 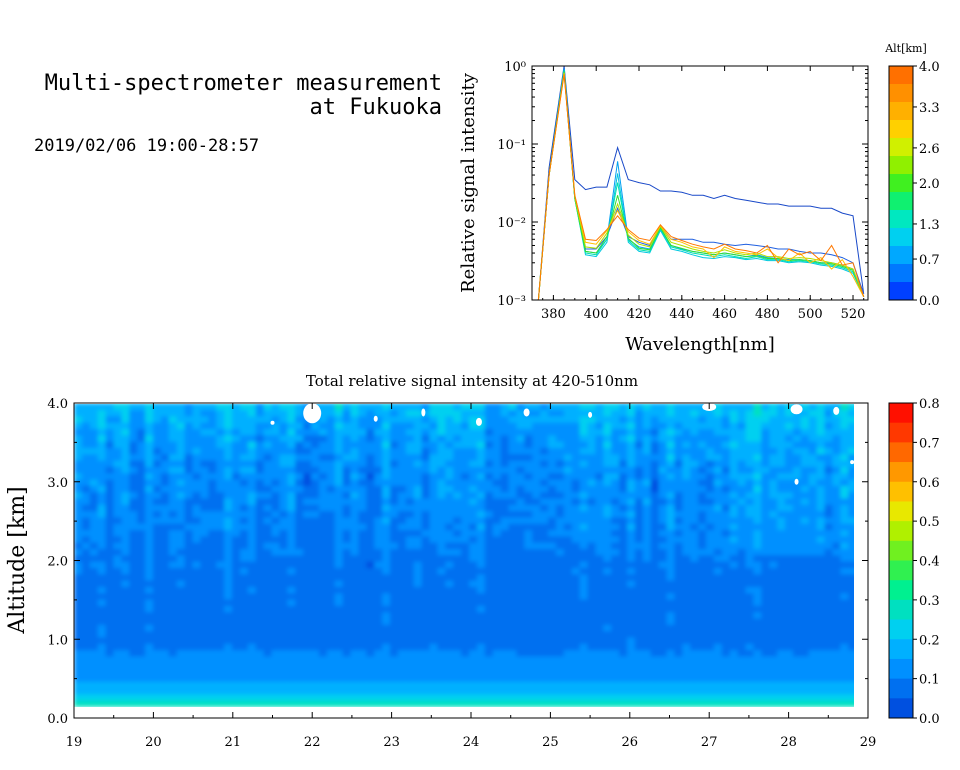 What do you see at coordinates (511, 145) in the screenshot?
I see `spectrum-y-tick-label: 10⁻¹` at bounding box center [511, 145].